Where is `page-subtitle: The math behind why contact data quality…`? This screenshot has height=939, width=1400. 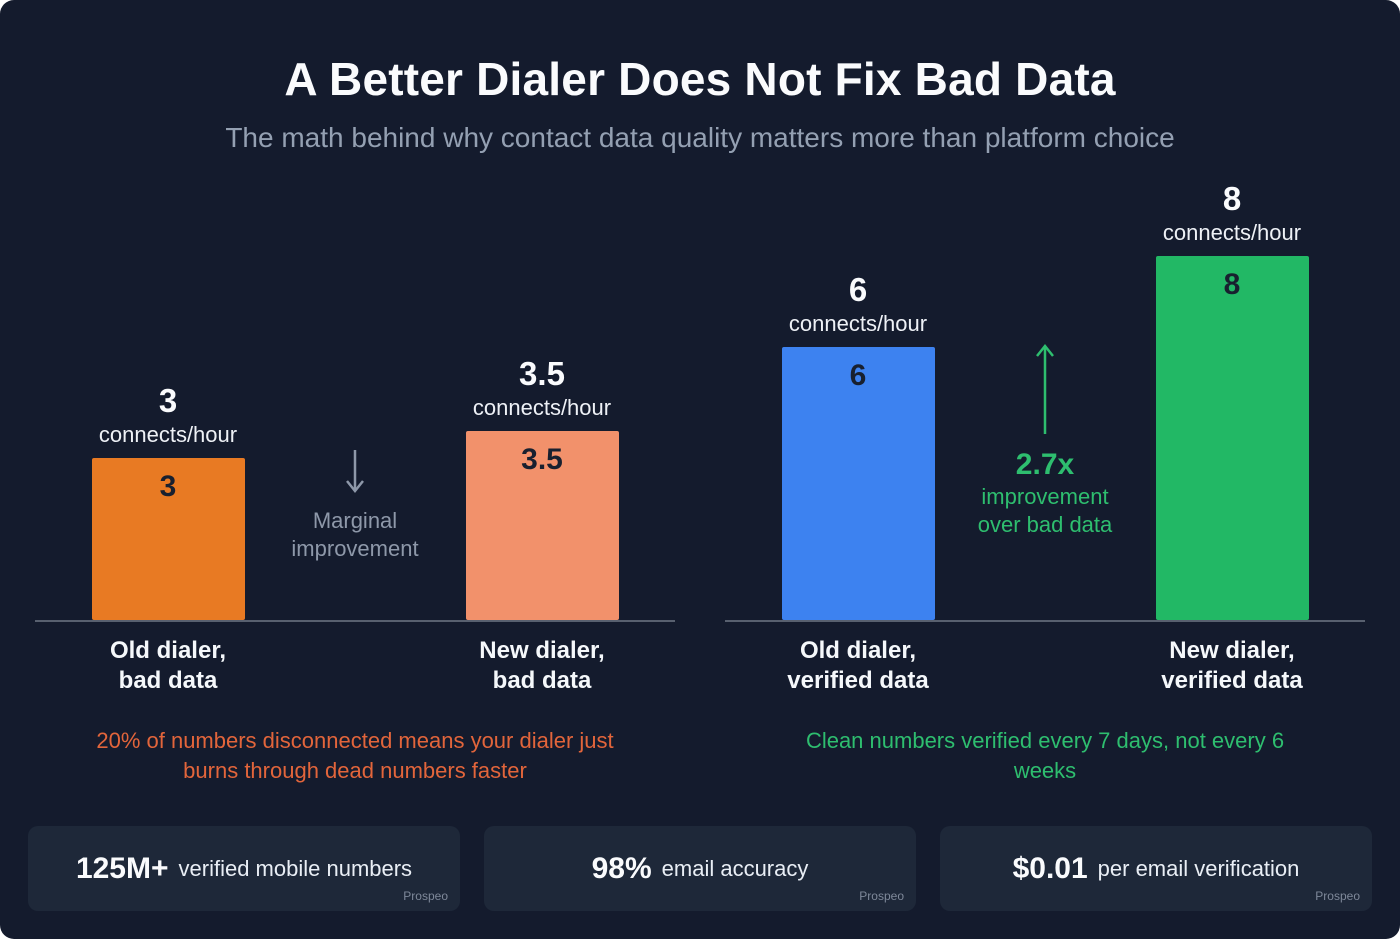 page-subtitle: The math behind why contact data quality… is located at coordinates (700, 137).